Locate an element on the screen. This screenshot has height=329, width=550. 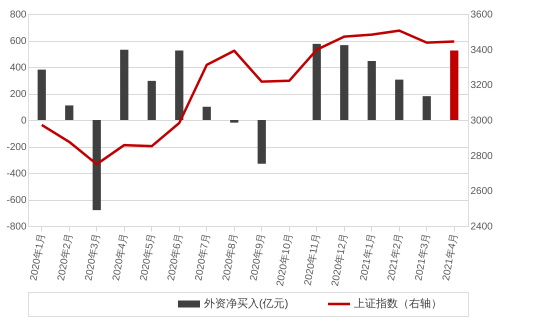
x-tick-label: 2020年11月 is located at coordinates (312, 259).